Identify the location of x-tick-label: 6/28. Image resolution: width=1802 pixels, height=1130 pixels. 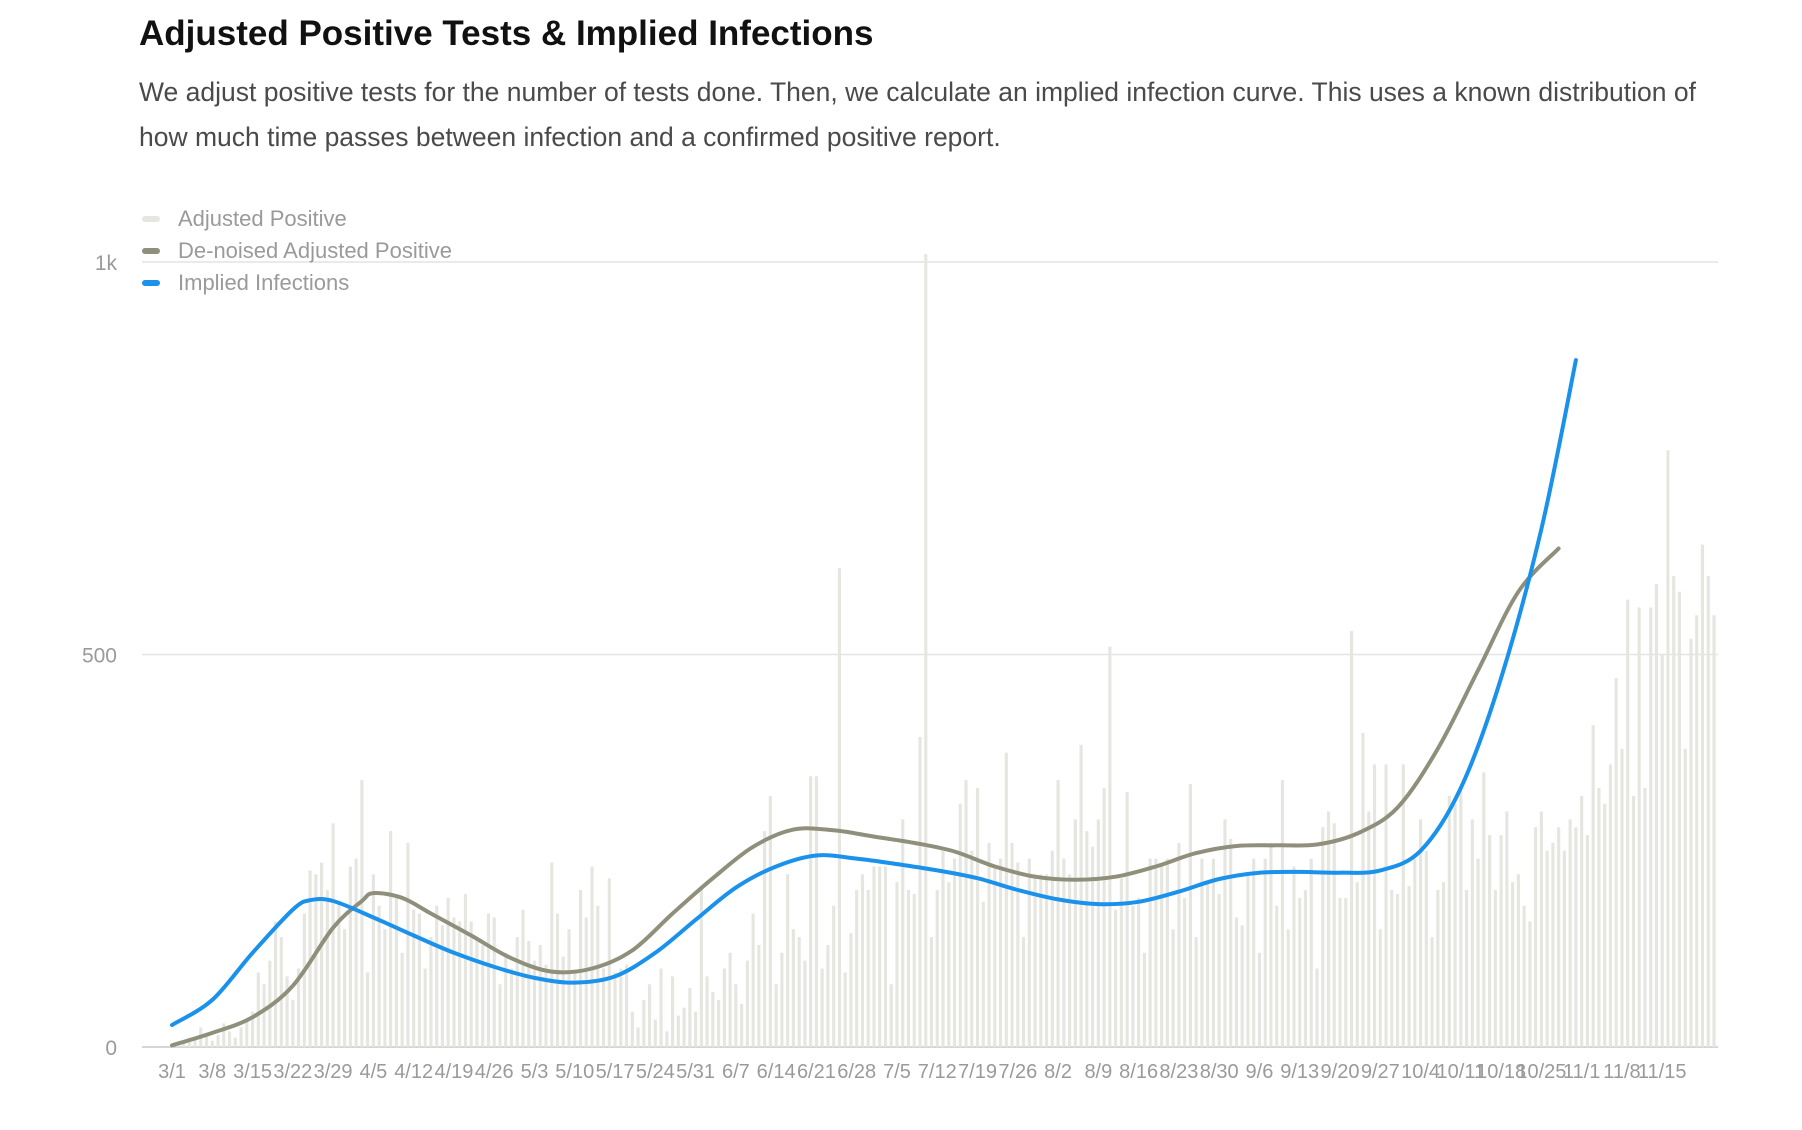
(856, 1072).